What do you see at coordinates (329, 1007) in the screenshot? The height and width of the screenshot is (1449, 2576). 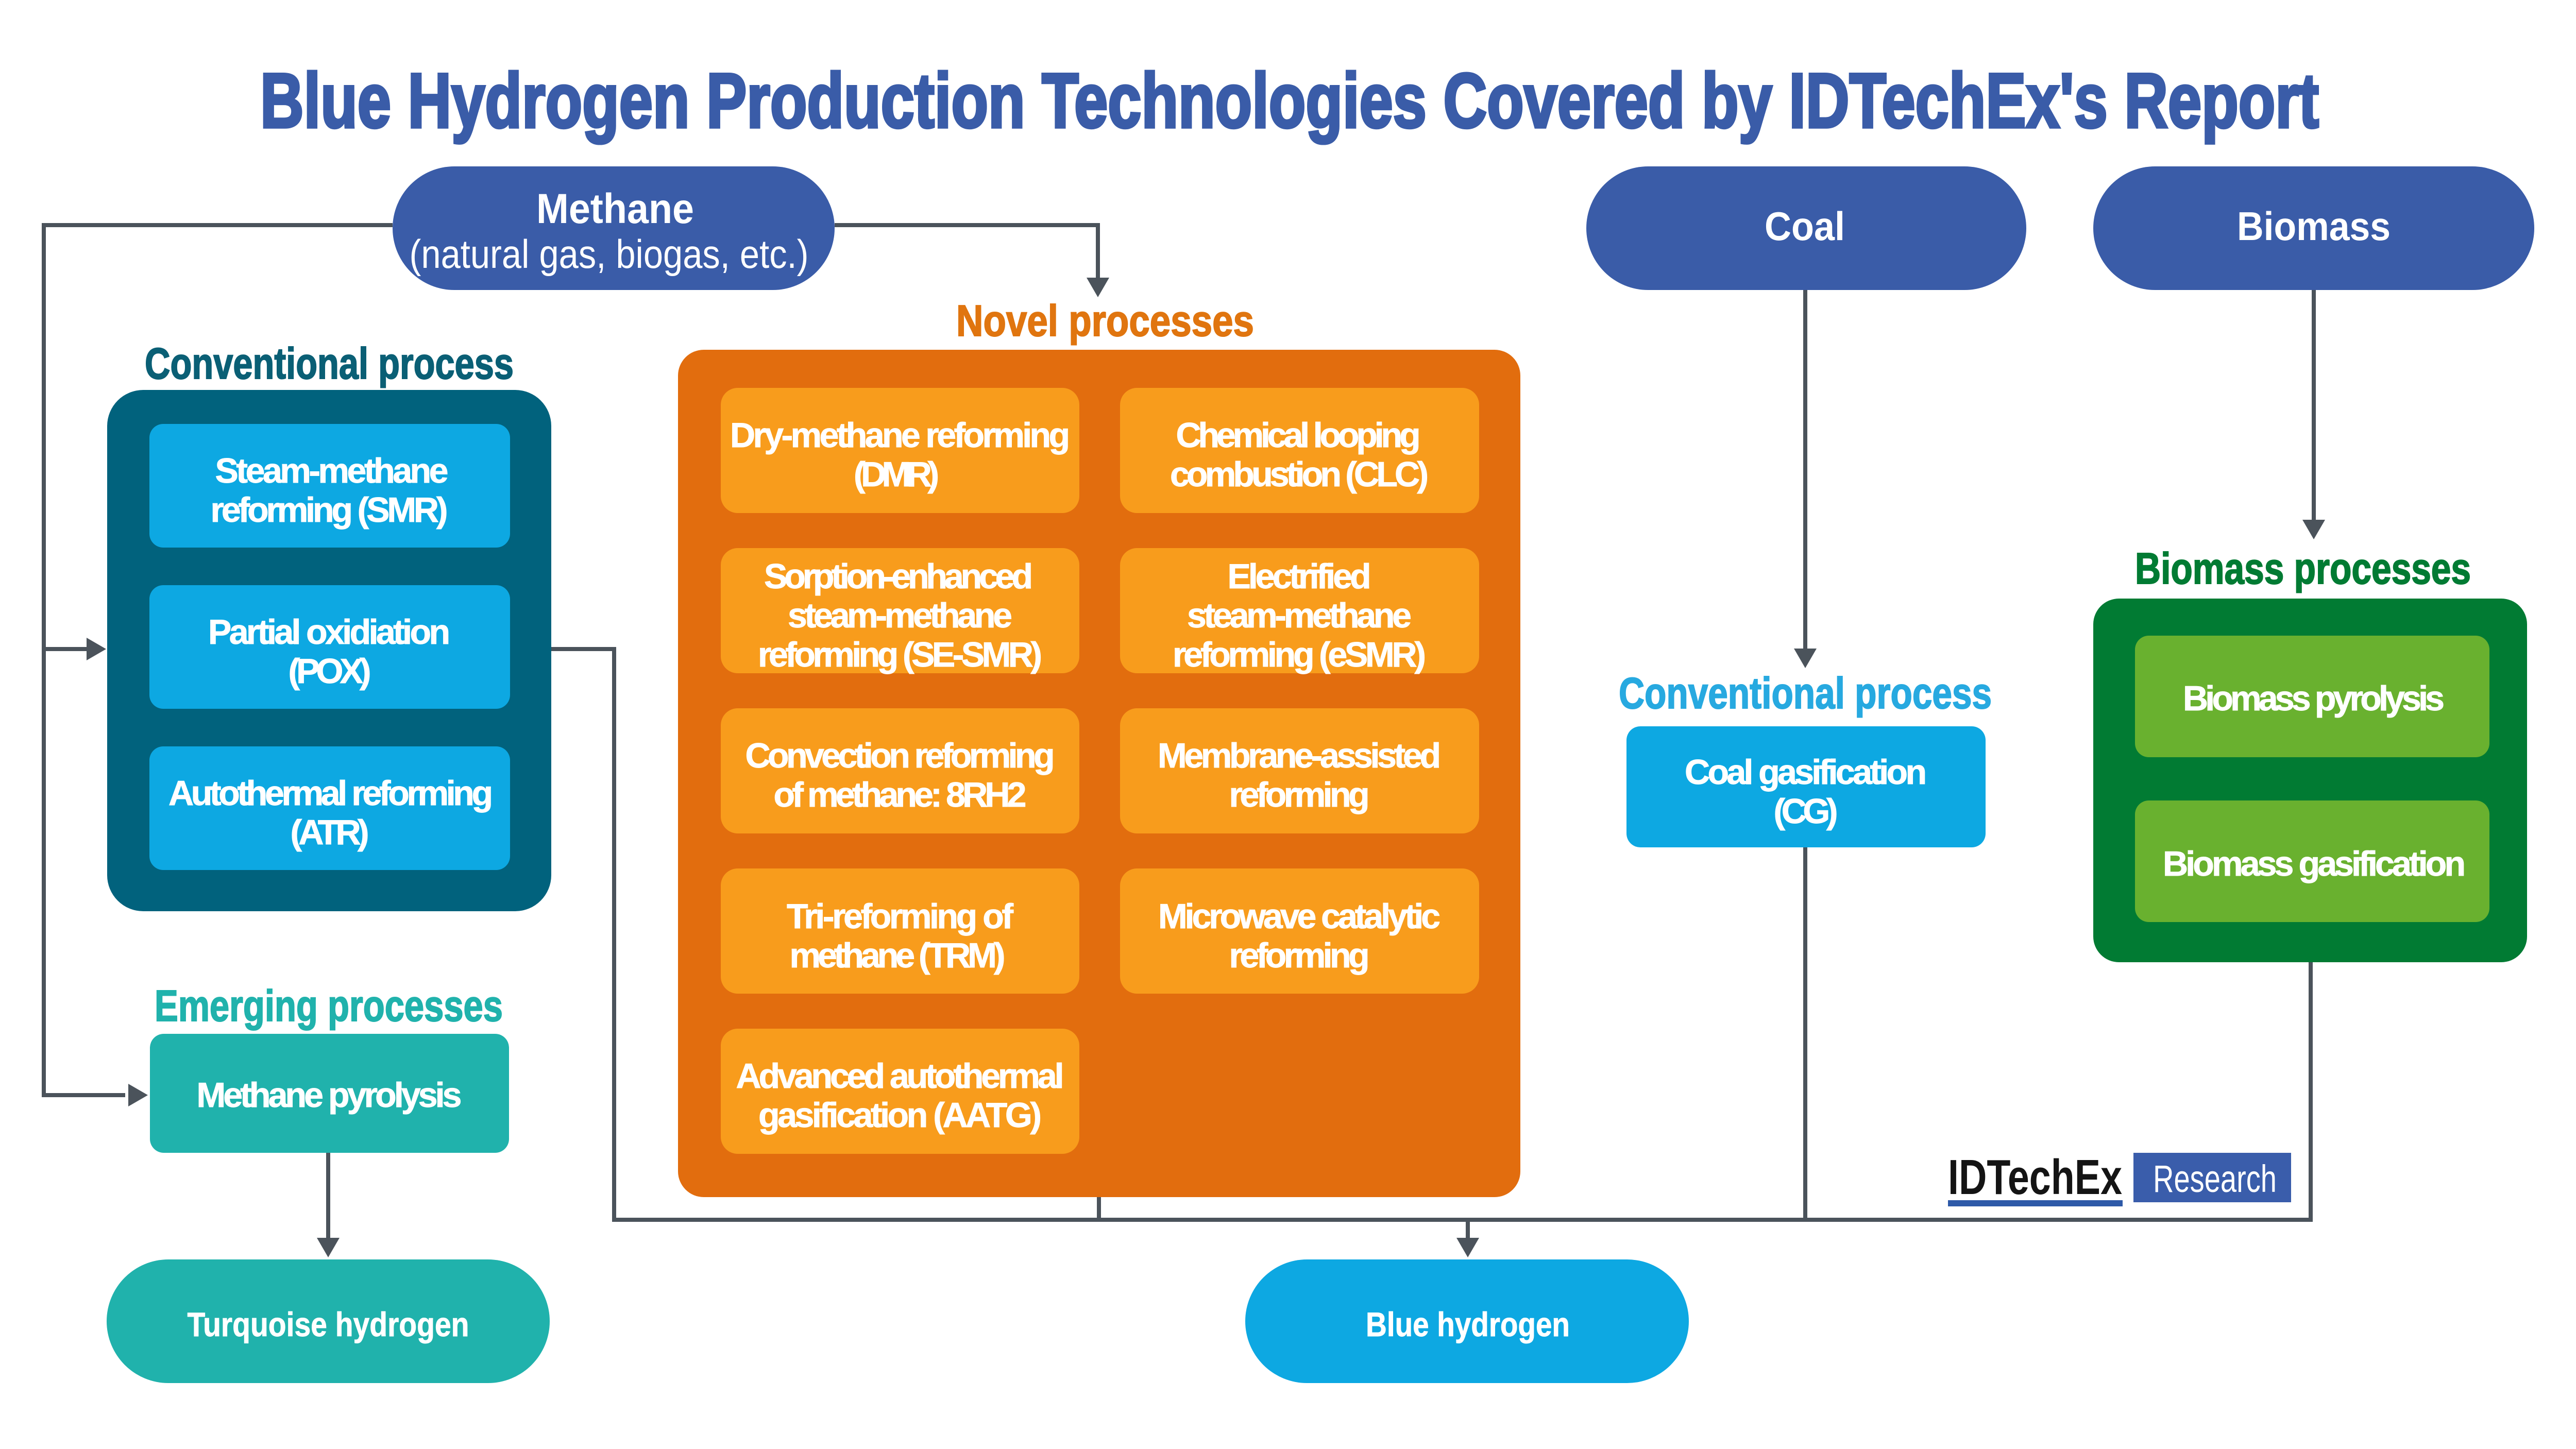 I see `svg-text: Emerging processes` at bounding box center [329, 1007].